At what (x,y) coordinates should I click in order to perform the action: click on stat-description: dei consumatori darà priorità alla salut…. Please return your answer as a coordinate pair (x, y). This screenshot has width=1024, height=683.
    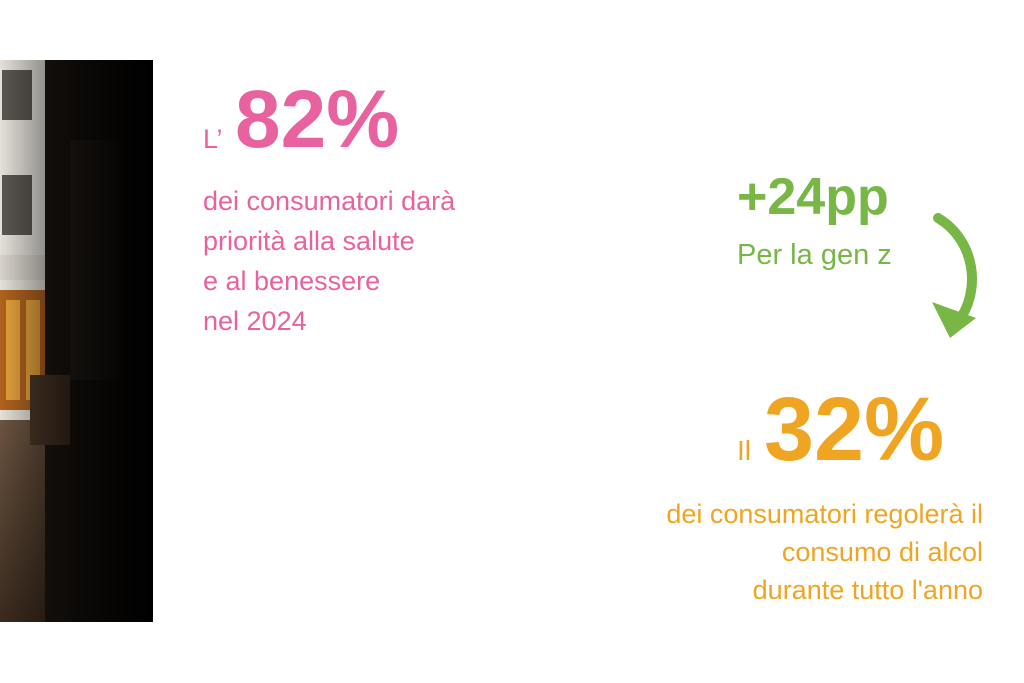
    Looking at the image, I should click on (329, 261).